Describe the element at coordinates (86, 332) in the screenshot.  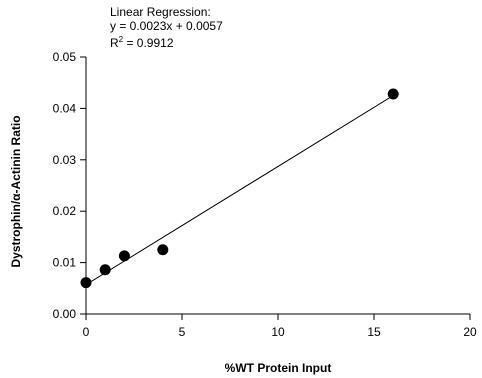
I see `x-tick-label: 0` at that location.